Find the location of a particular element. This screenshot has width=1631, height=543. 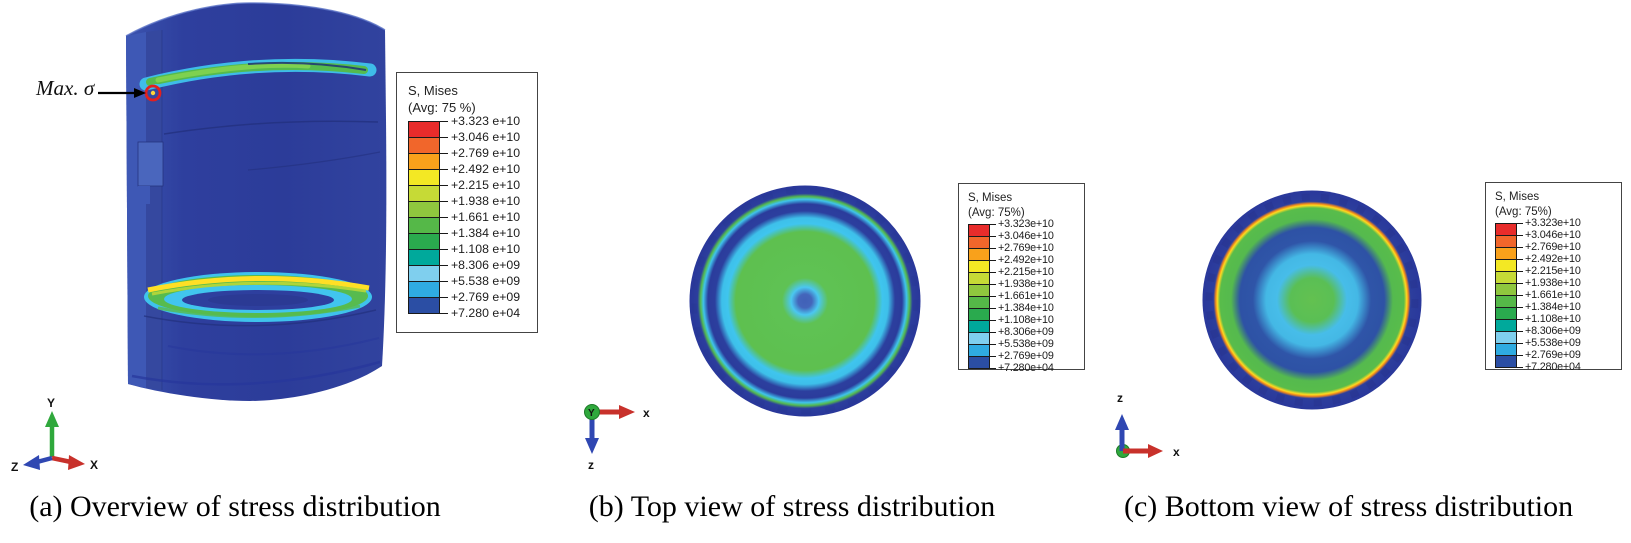

caption-a: (a) Overview of stress distribution is located at coordinates (235, 506).